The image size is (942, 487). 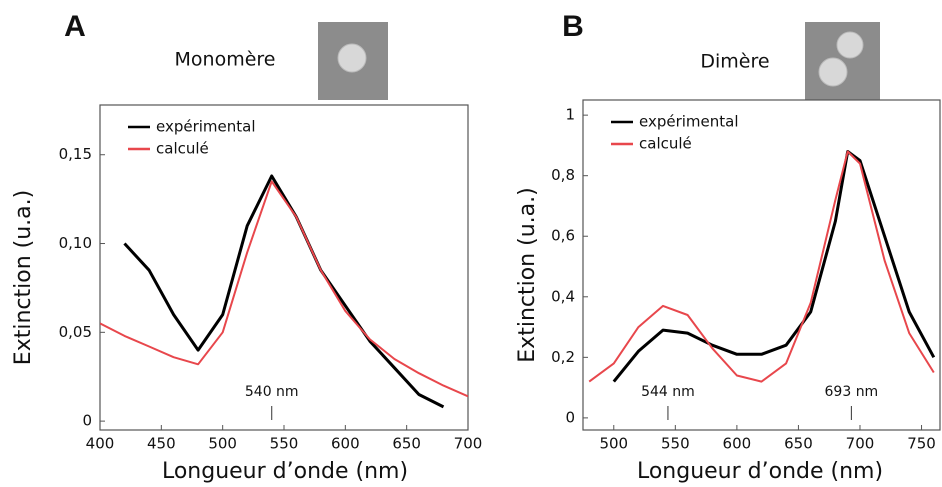 What do you see at coordinates (668, 392) in the screenshot?
I see `annotation-label: 544 nm` at bounding box center [668, 392].